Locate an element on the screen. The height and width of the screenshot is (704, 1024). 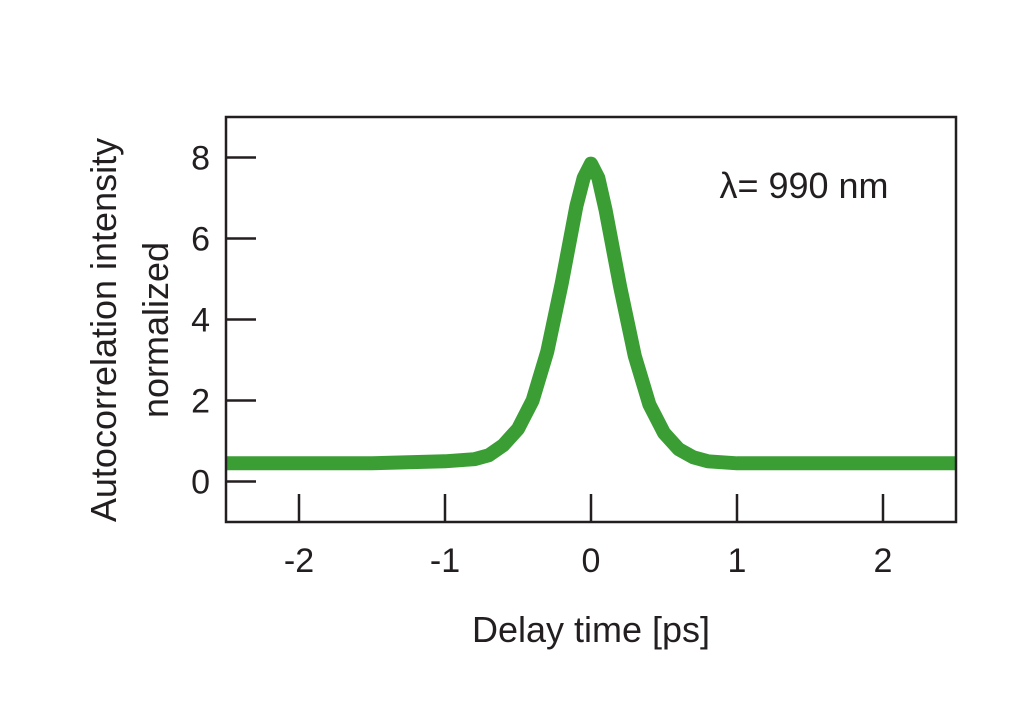
x-tick-label: -2 is located at coordinates (299, 561).